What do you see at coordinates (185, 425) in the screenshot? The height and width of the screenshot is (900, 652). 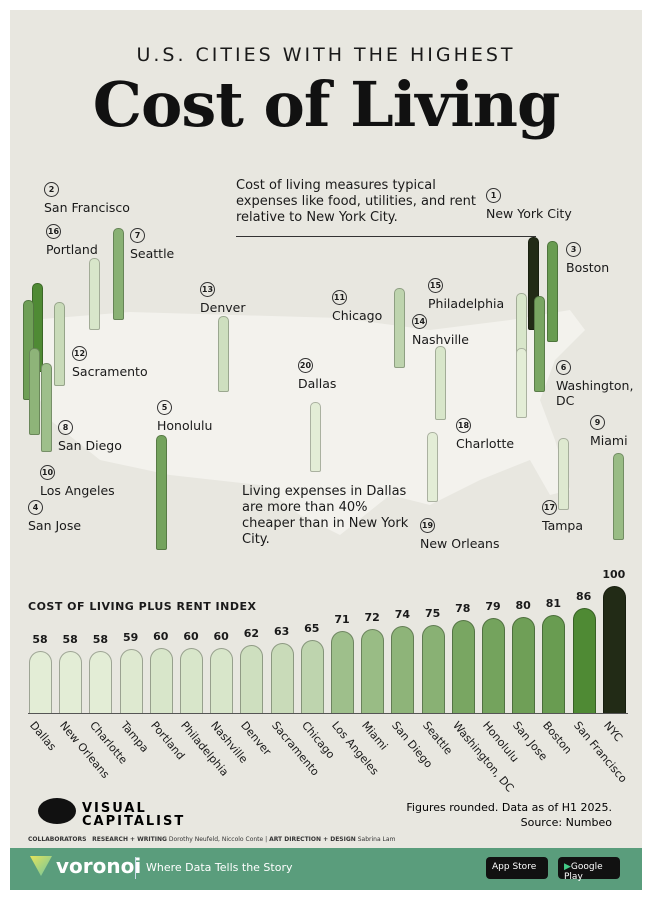 I see `city-name: Honolulu` at bounding box center [185, 425].